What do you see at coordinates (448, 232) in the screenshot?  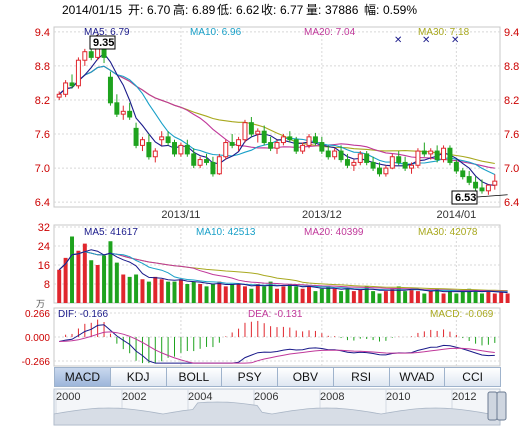 I see `vol-legend-ma30: MA30: 42078` at bounding box center [448, 232].